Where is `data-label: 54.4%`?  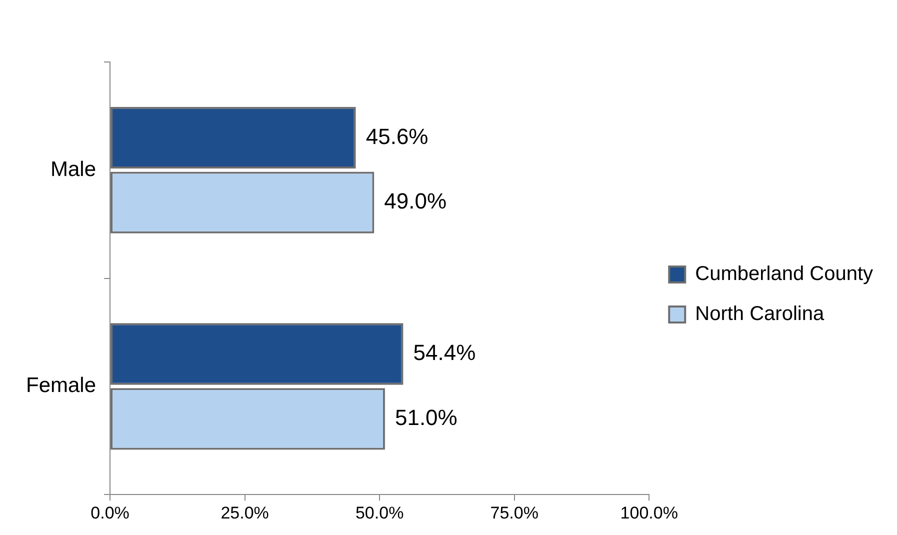
data-label: 54.4% is located at coordinates (444, 353).